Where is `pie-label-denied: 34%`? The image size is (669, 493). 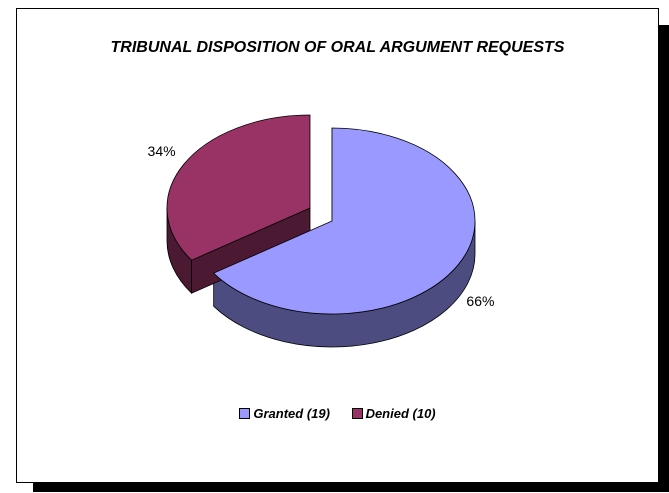
pie-label-denied: 34% is located at coordinates (162, 151).